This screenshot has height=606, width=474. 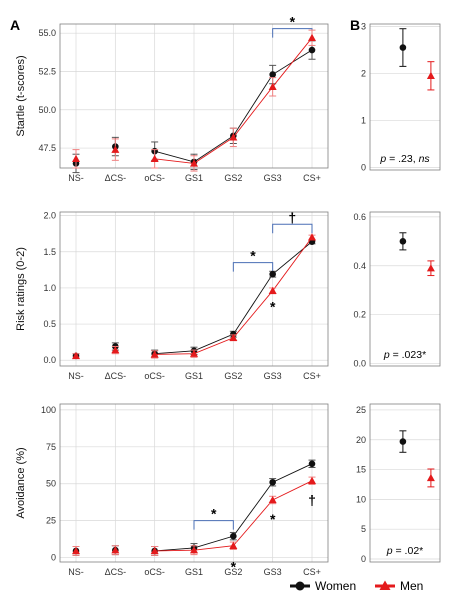 What do you see at coordinates (21, 482) in the screenshot?
I see `y-axis-label: Avoidance (%)` at bounding box center [21, 482].